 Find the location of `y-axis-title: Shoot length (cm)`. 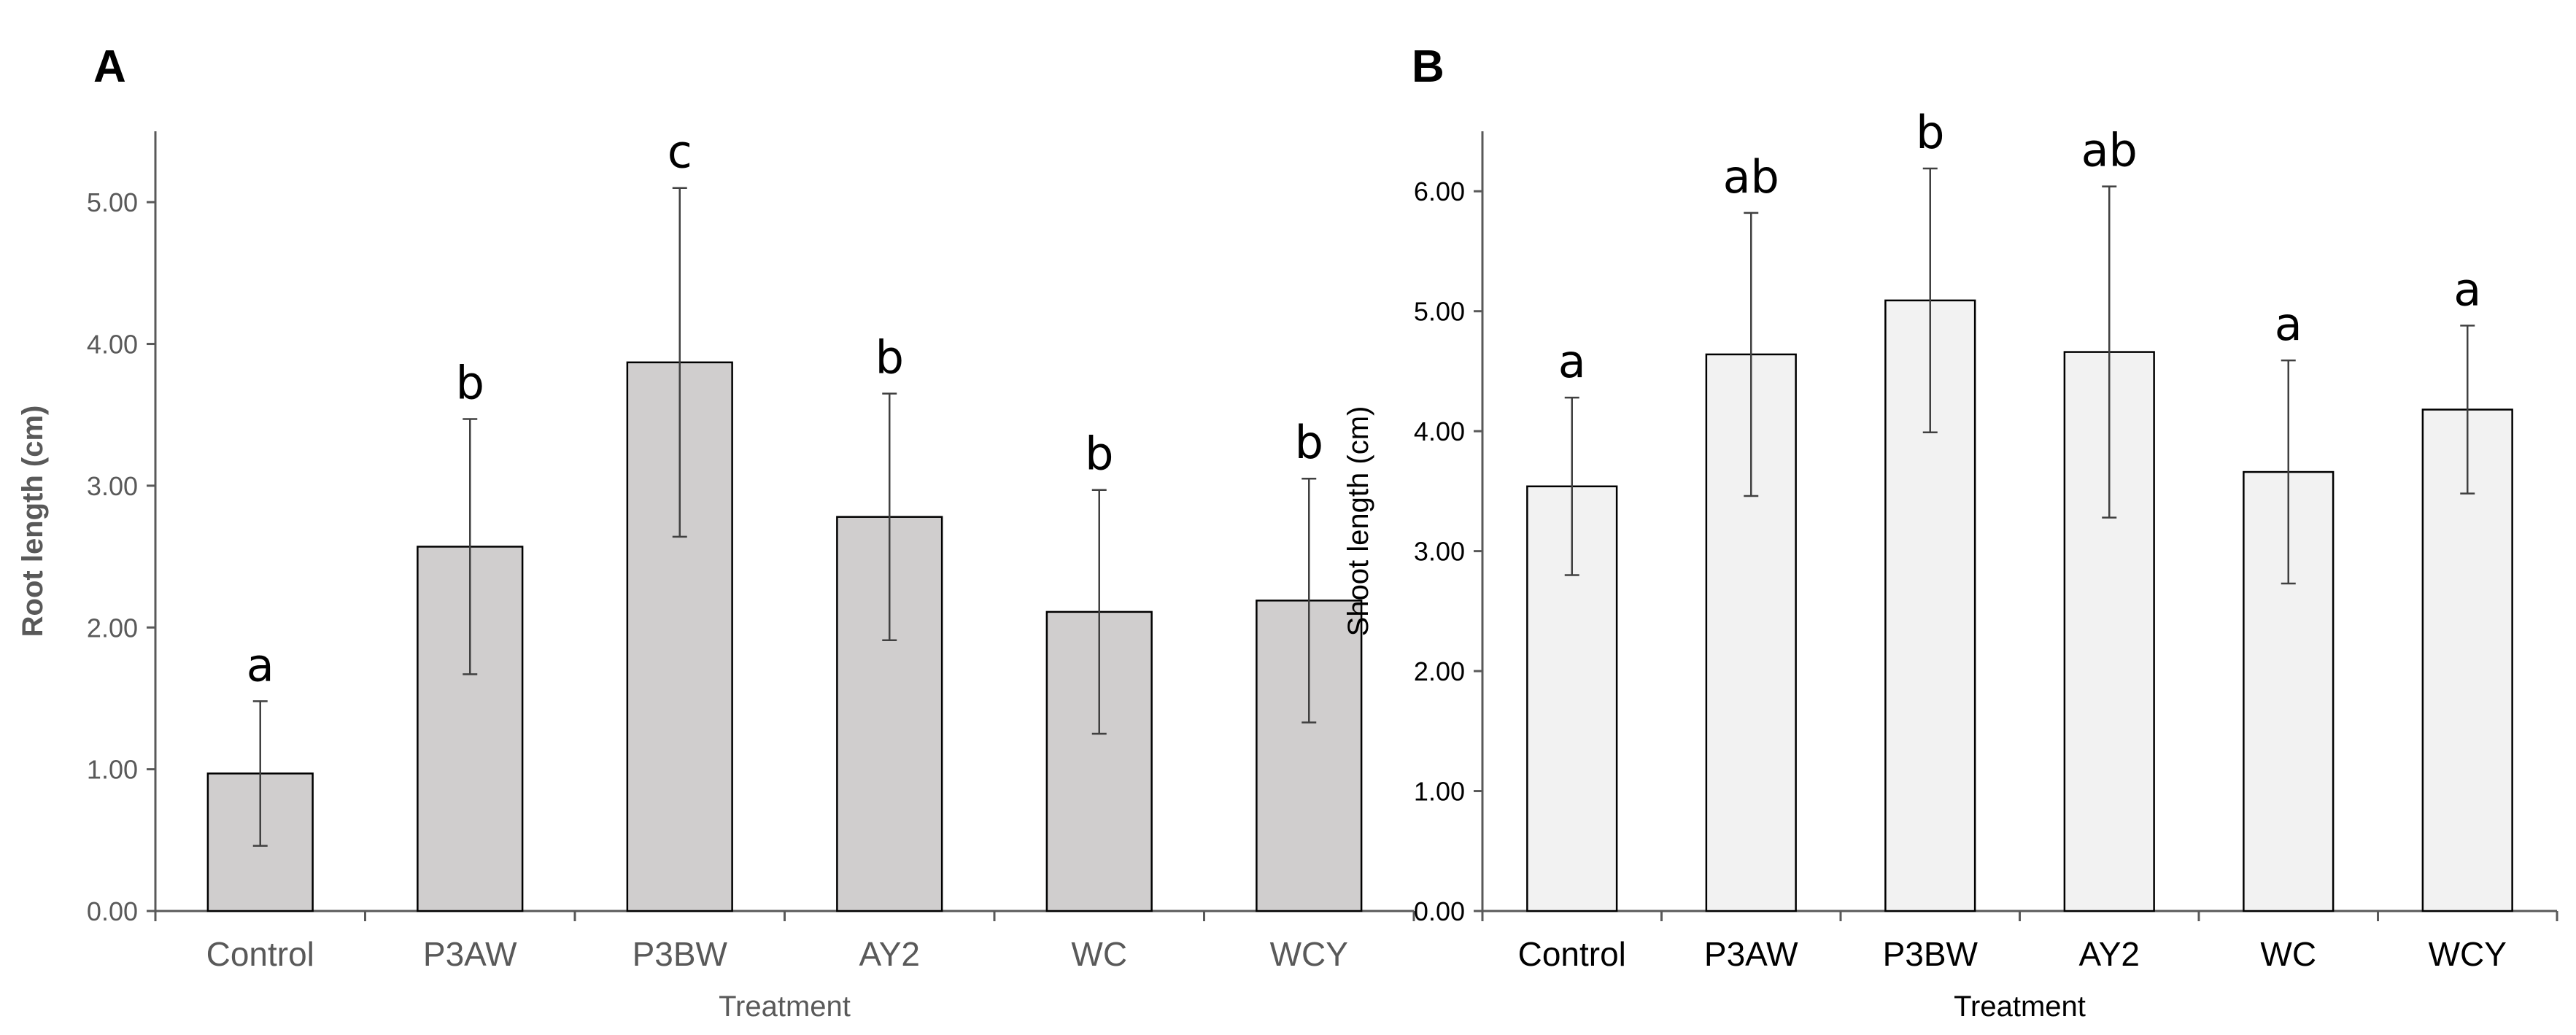

y-axis-title: Shoot length (cm) is located at coordinates (1358, 521).